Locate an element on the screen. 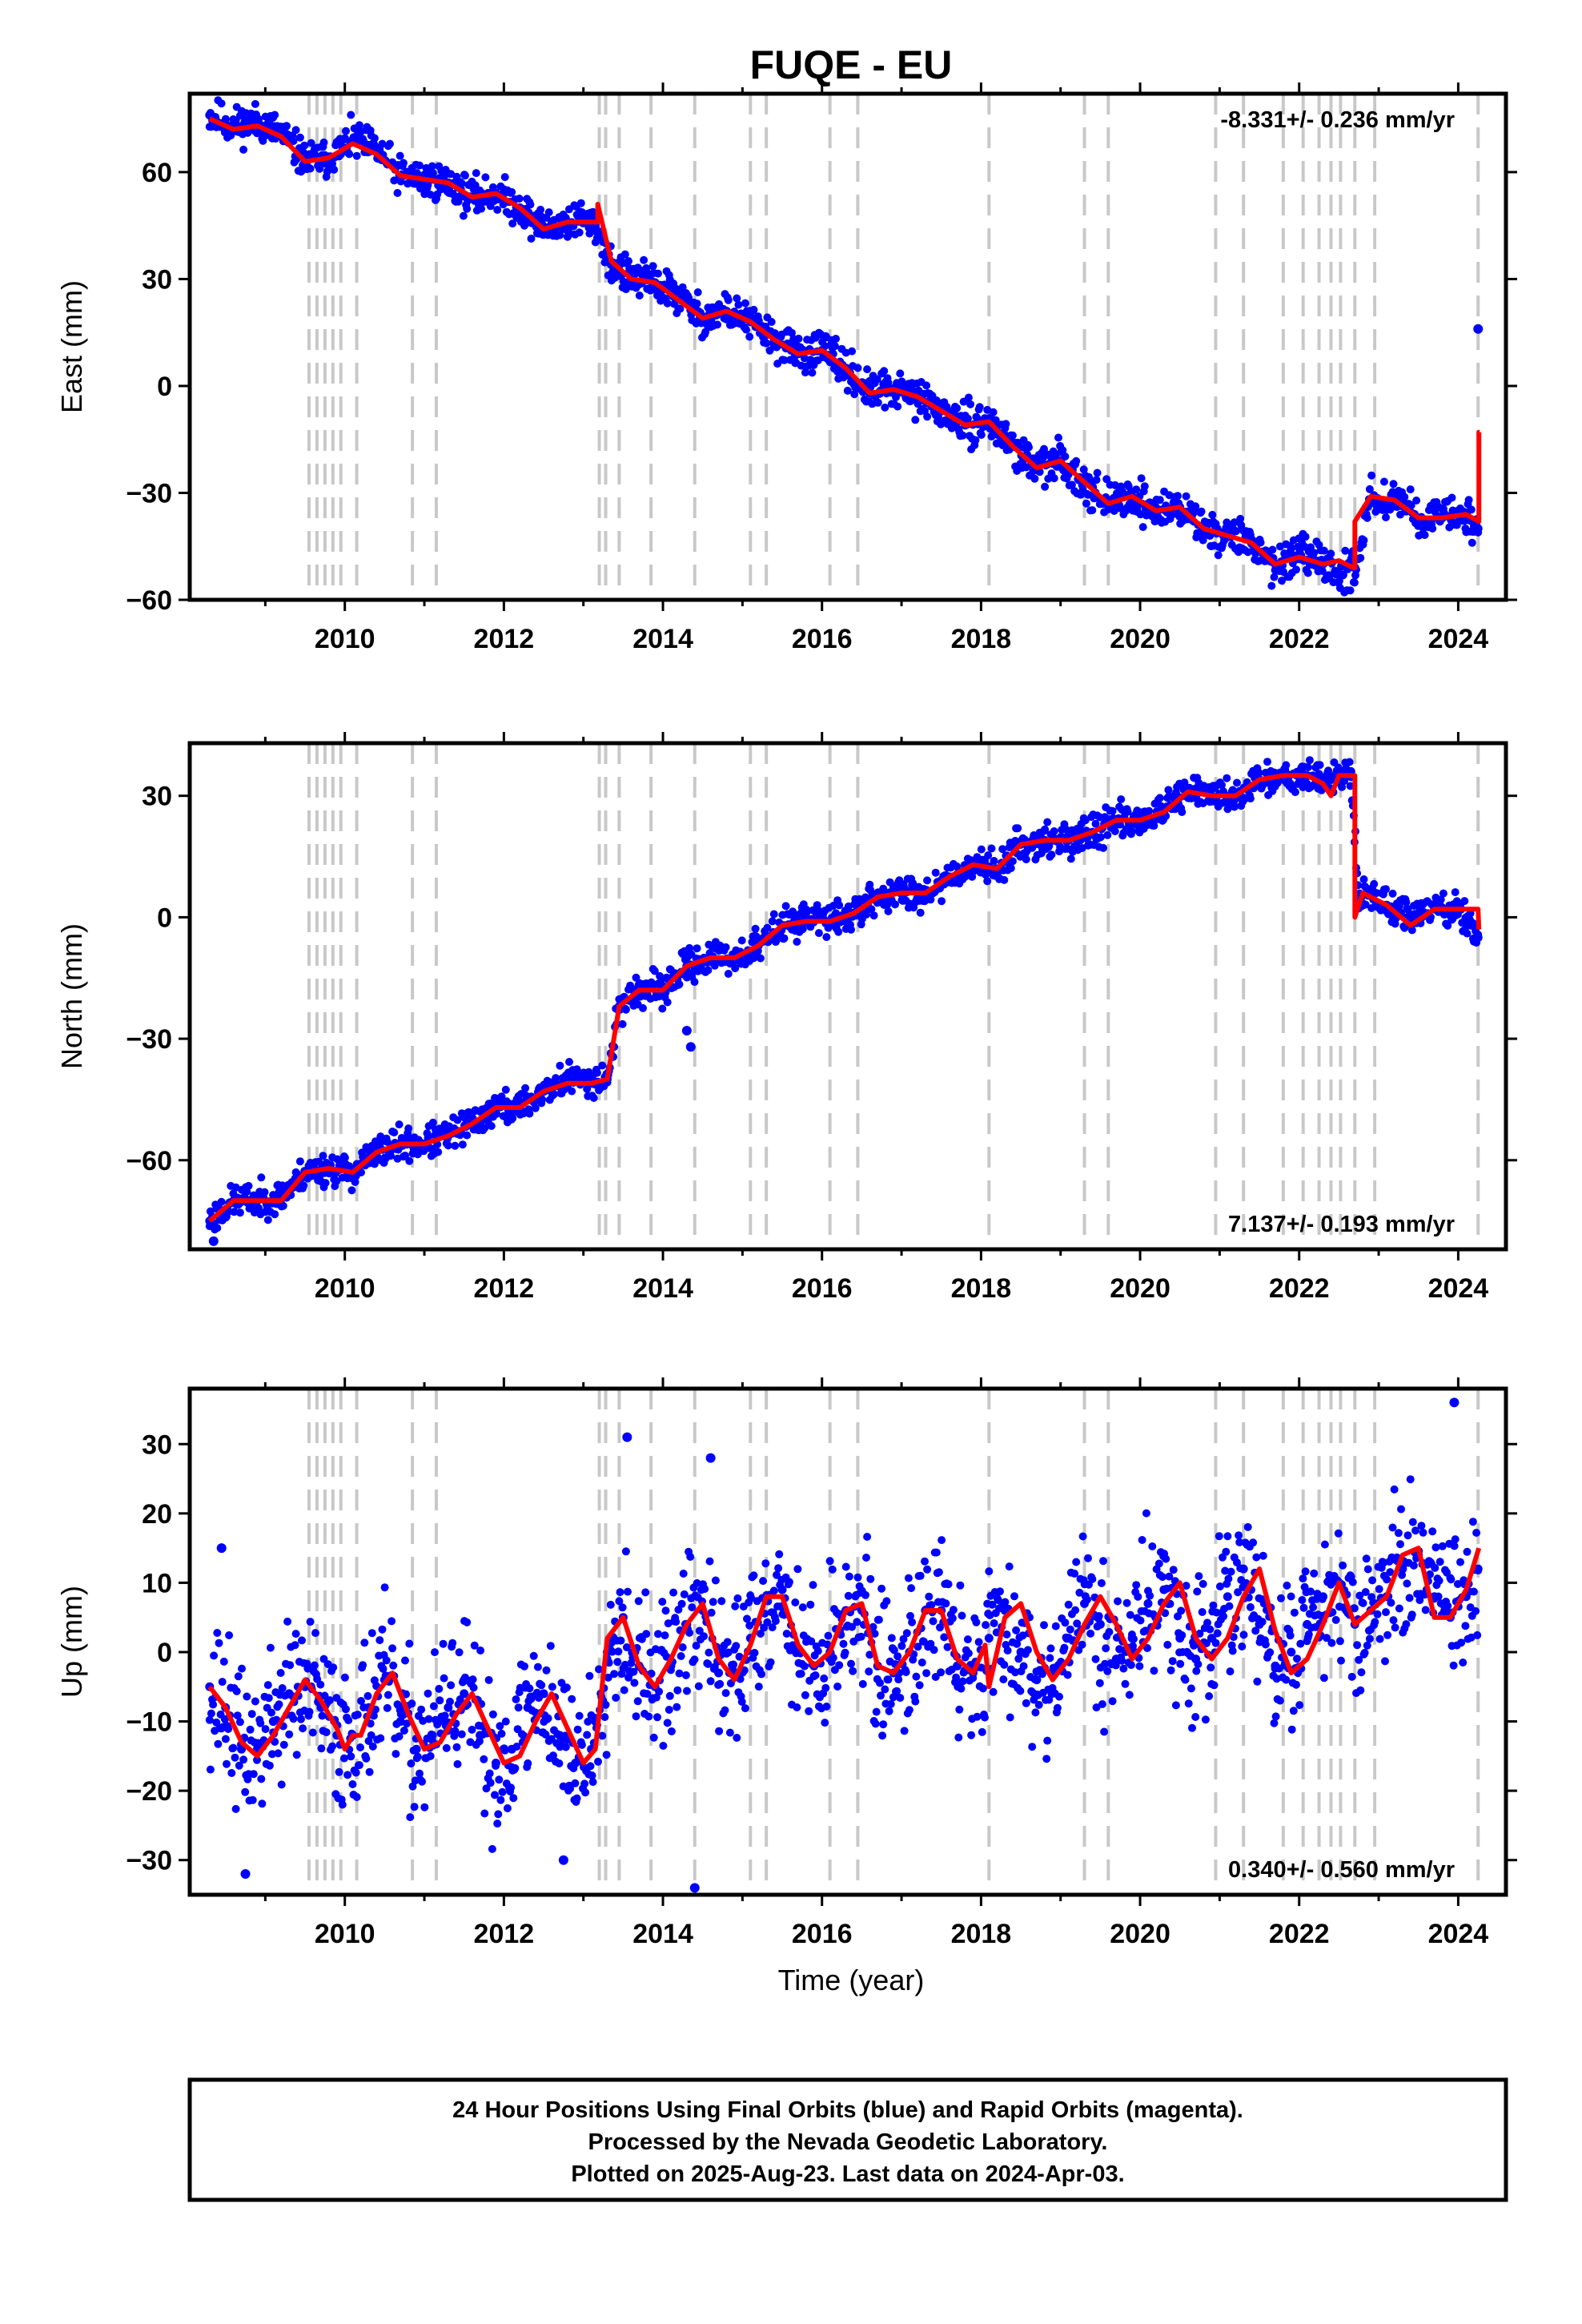  y-tick-label: 30 is located at coordinates (157, 1444).